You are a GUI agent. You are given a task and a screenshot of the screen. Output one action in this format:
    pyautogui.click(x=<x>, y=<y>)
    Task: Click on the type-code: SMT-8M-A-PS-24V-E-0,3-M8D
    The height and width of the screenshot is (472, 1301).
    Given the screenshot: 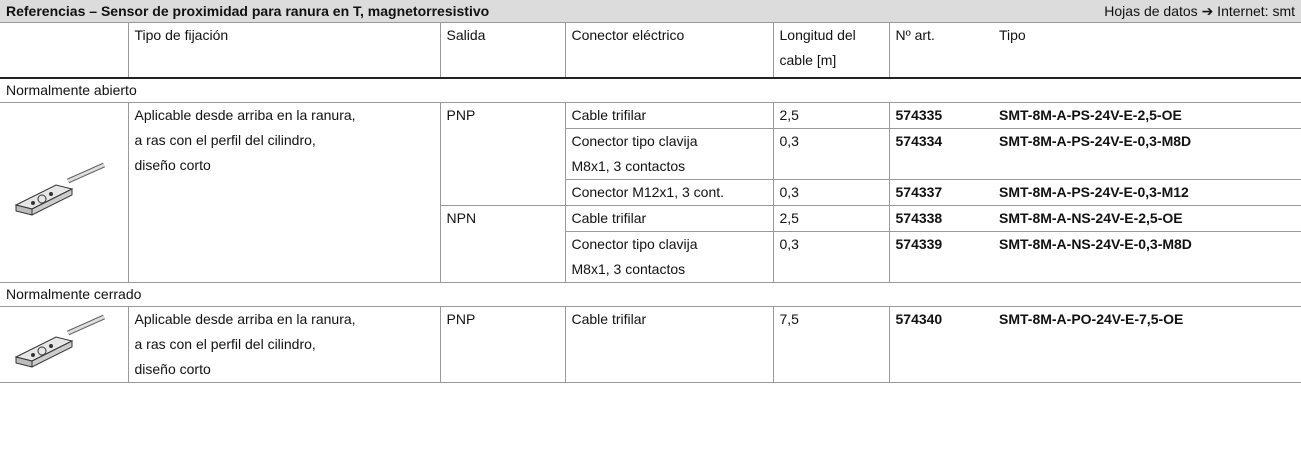 What is the action you would take?
    pyautogui.click(x=1147, y=154)
    